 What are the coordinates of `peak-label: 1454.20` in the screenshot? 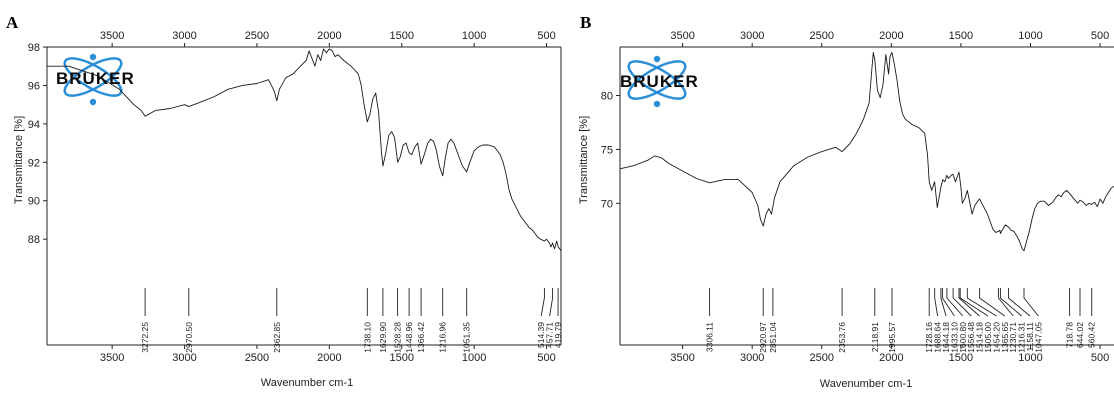 It's located at (996, 337).